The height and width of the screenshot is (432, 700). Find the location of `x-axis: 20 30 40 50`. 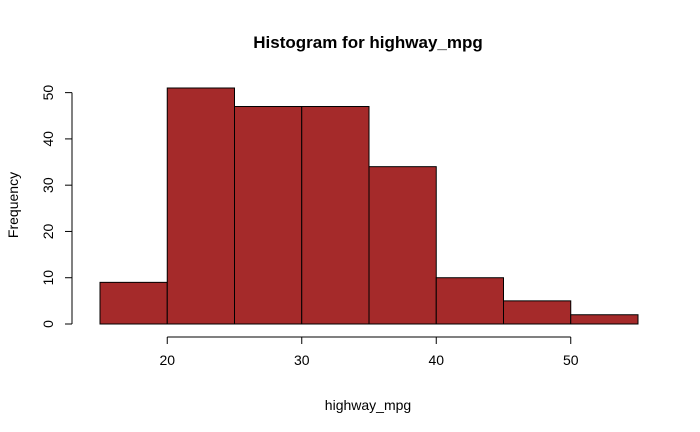

x-axis: 20 30 40 50 is located at coordinates (369, 352).